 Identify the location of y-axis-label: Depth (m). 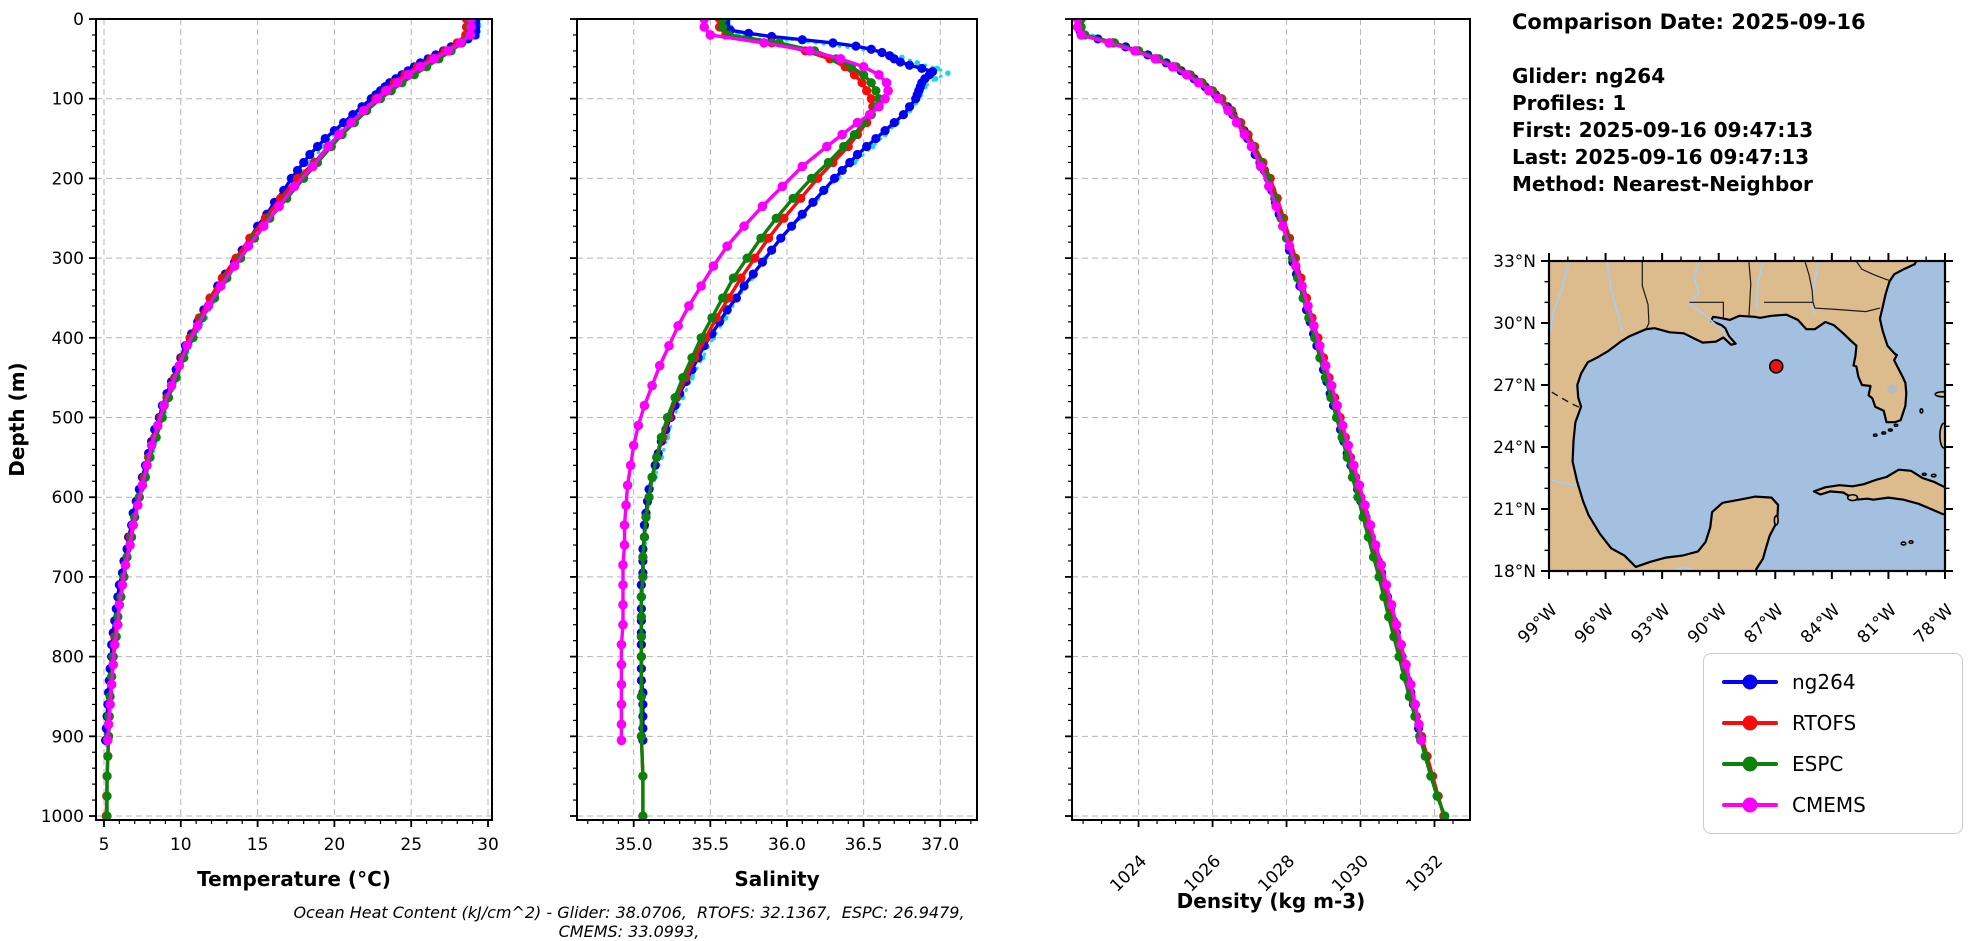
(17, 419).